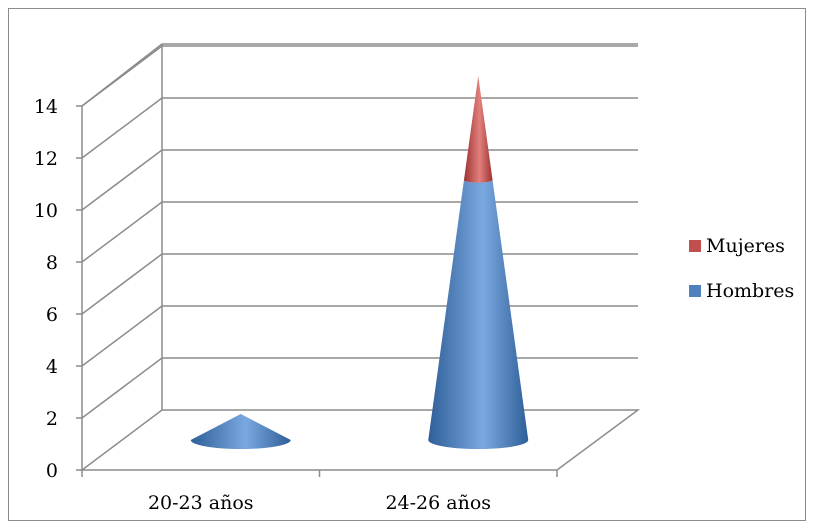 The width and height of the screenshot is (817, 531). I want to click on y-tick-label: 6, so click(52, 315).